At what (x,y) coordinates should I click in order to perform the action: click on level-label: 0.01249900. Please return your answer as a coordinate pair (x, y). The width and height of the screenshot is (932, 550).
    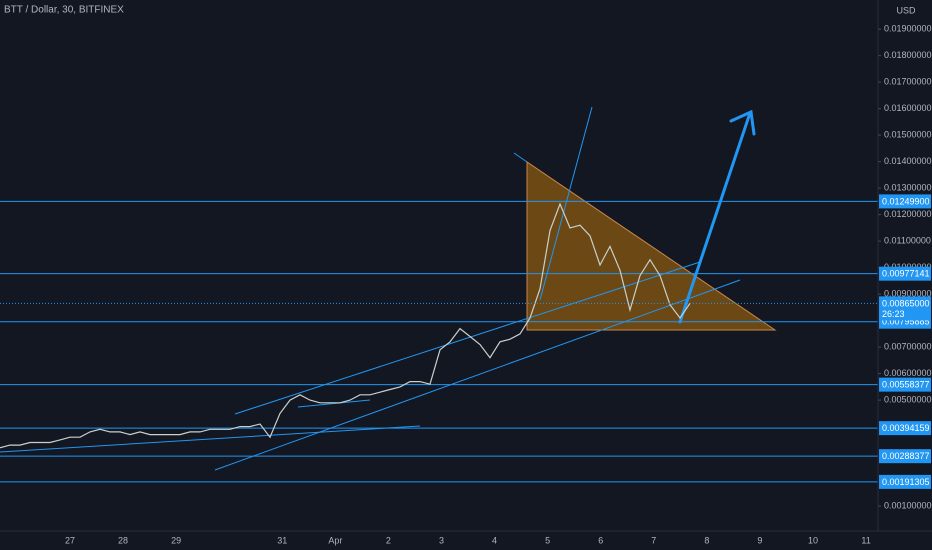
    Looking at the image, I should click on (906, 201).